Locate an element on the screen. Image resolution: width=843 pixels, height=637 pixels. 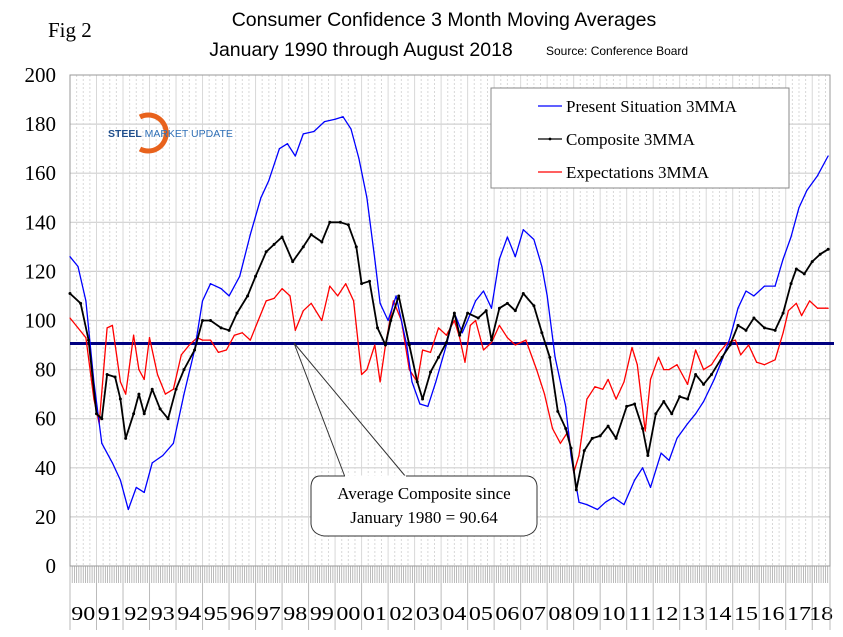
x-tick-label: 92 is located at coordinates (136, 614).